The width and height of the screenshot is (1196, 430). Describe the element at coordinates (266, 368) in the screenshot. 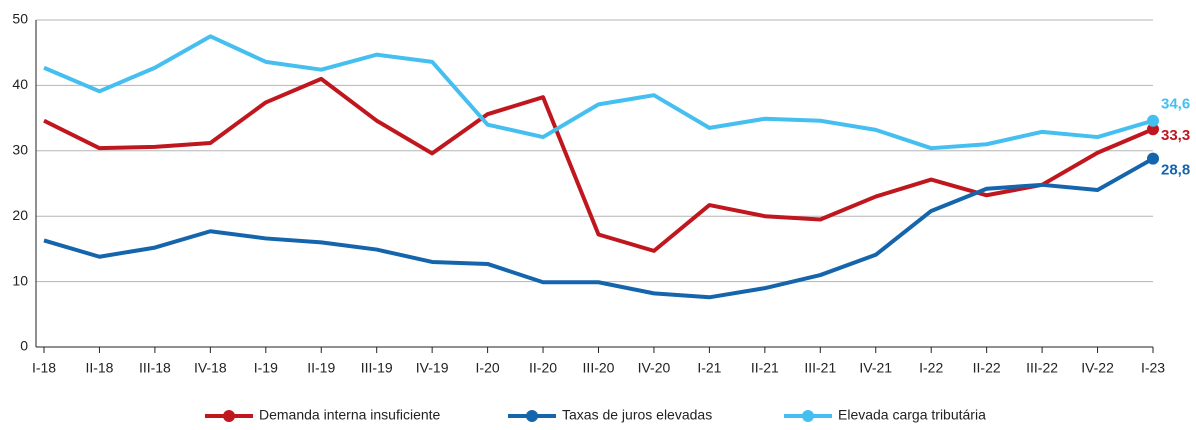

I see `x-tick-label: I-19` at that location.